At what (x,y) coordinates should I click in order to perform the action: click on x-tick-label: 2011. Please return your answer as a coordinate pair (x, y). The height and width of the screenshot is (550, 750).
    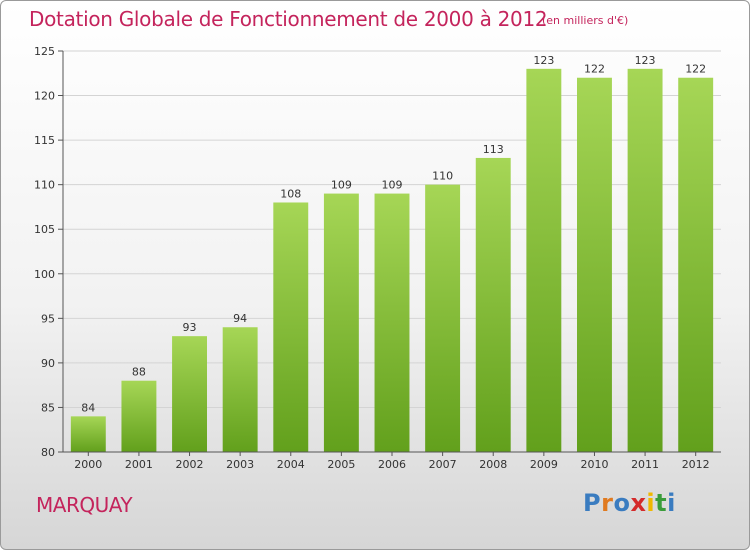
    Looking at the image, I should click on (645, 464).